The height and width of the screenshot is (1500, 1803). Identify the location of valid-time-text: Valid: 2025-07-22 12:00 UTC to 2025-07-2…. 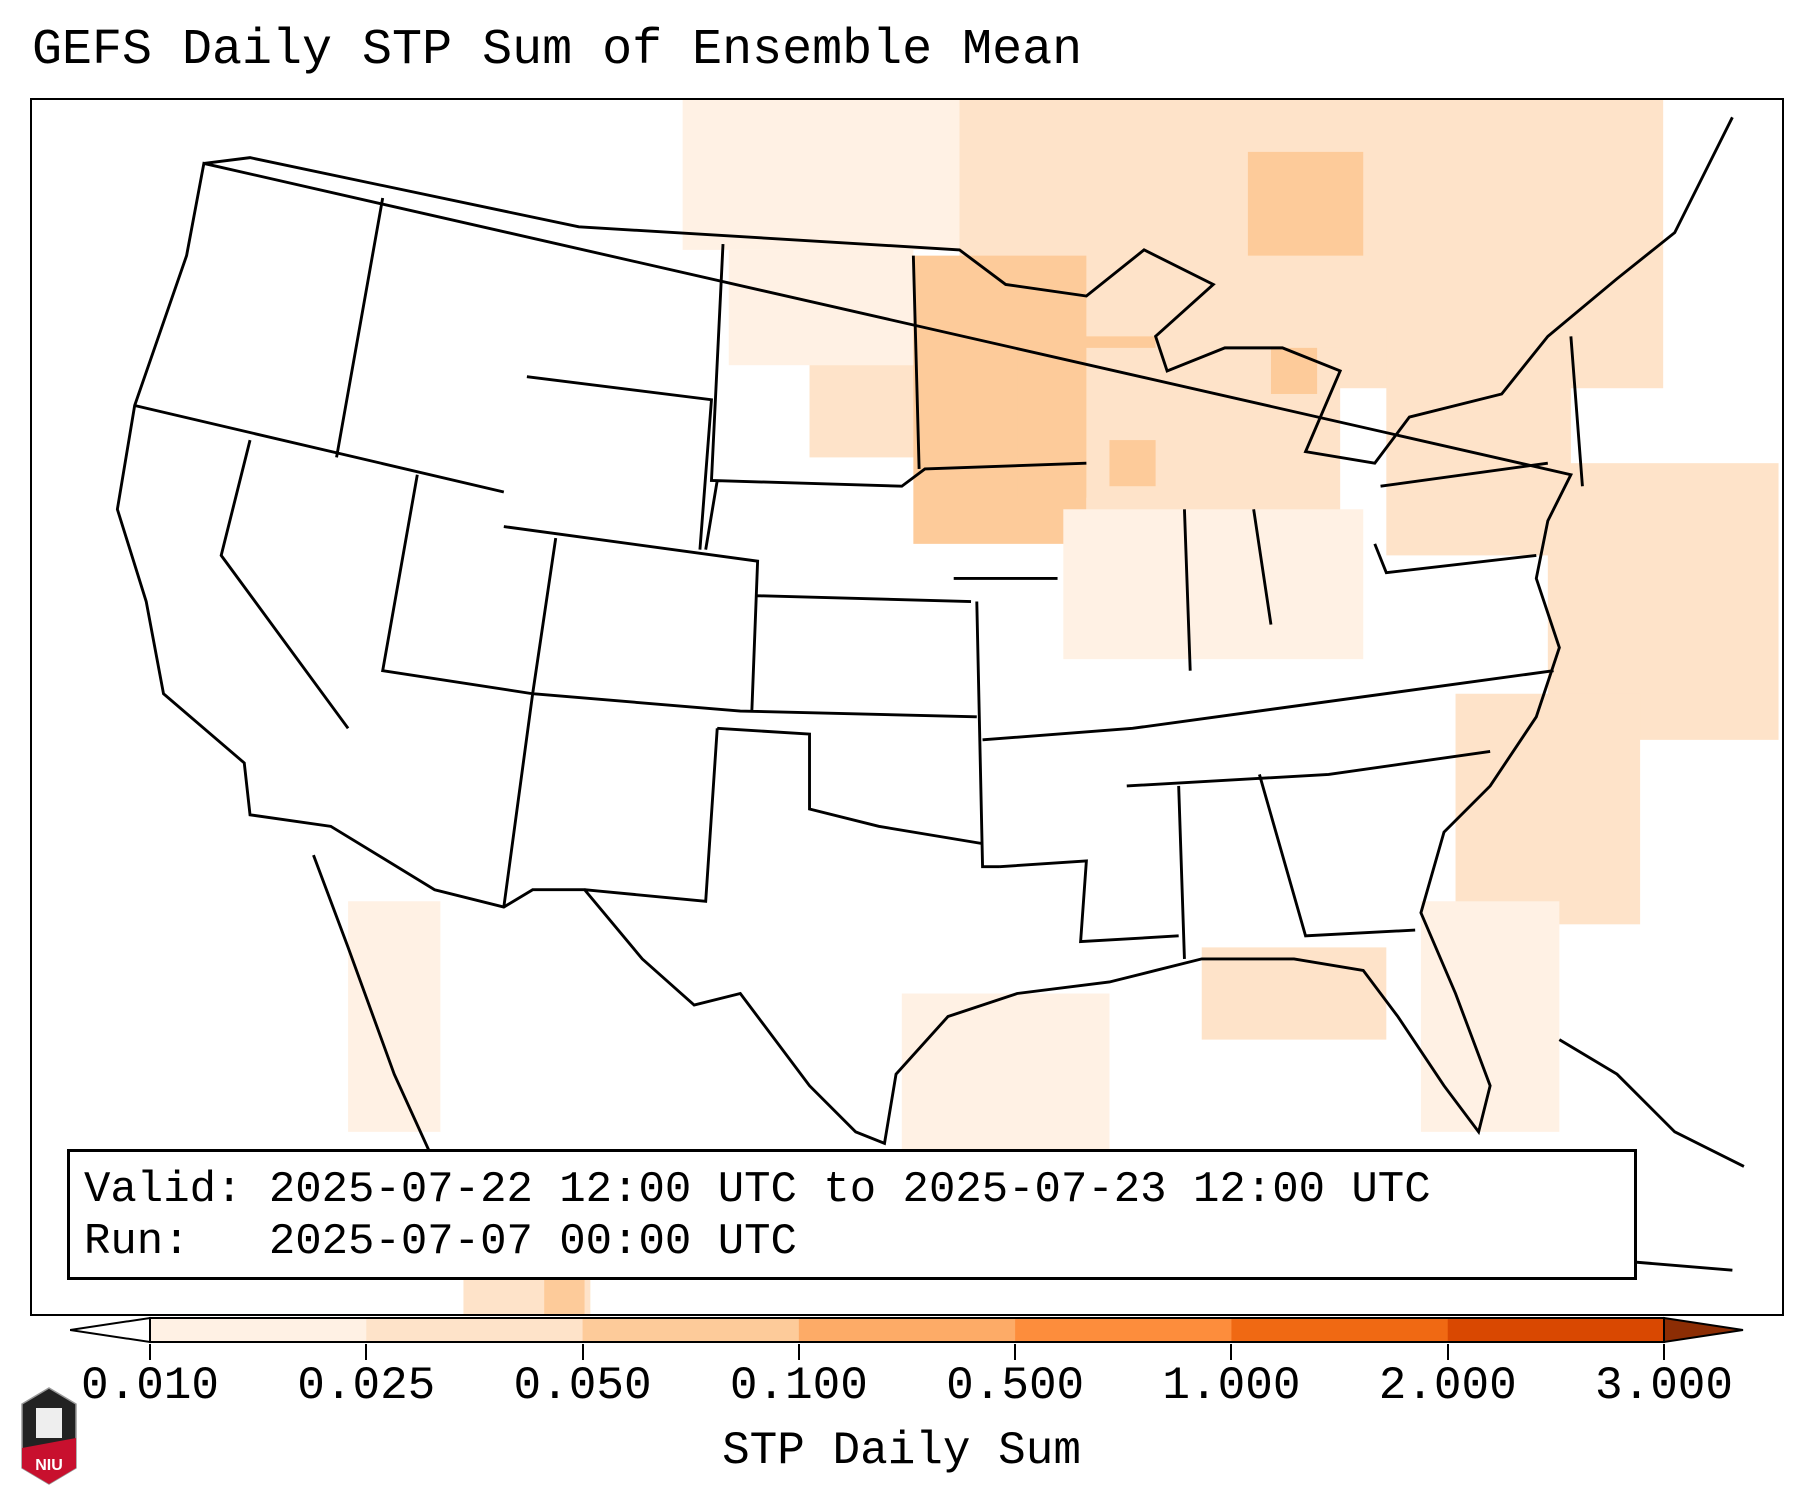
(757, 1190).